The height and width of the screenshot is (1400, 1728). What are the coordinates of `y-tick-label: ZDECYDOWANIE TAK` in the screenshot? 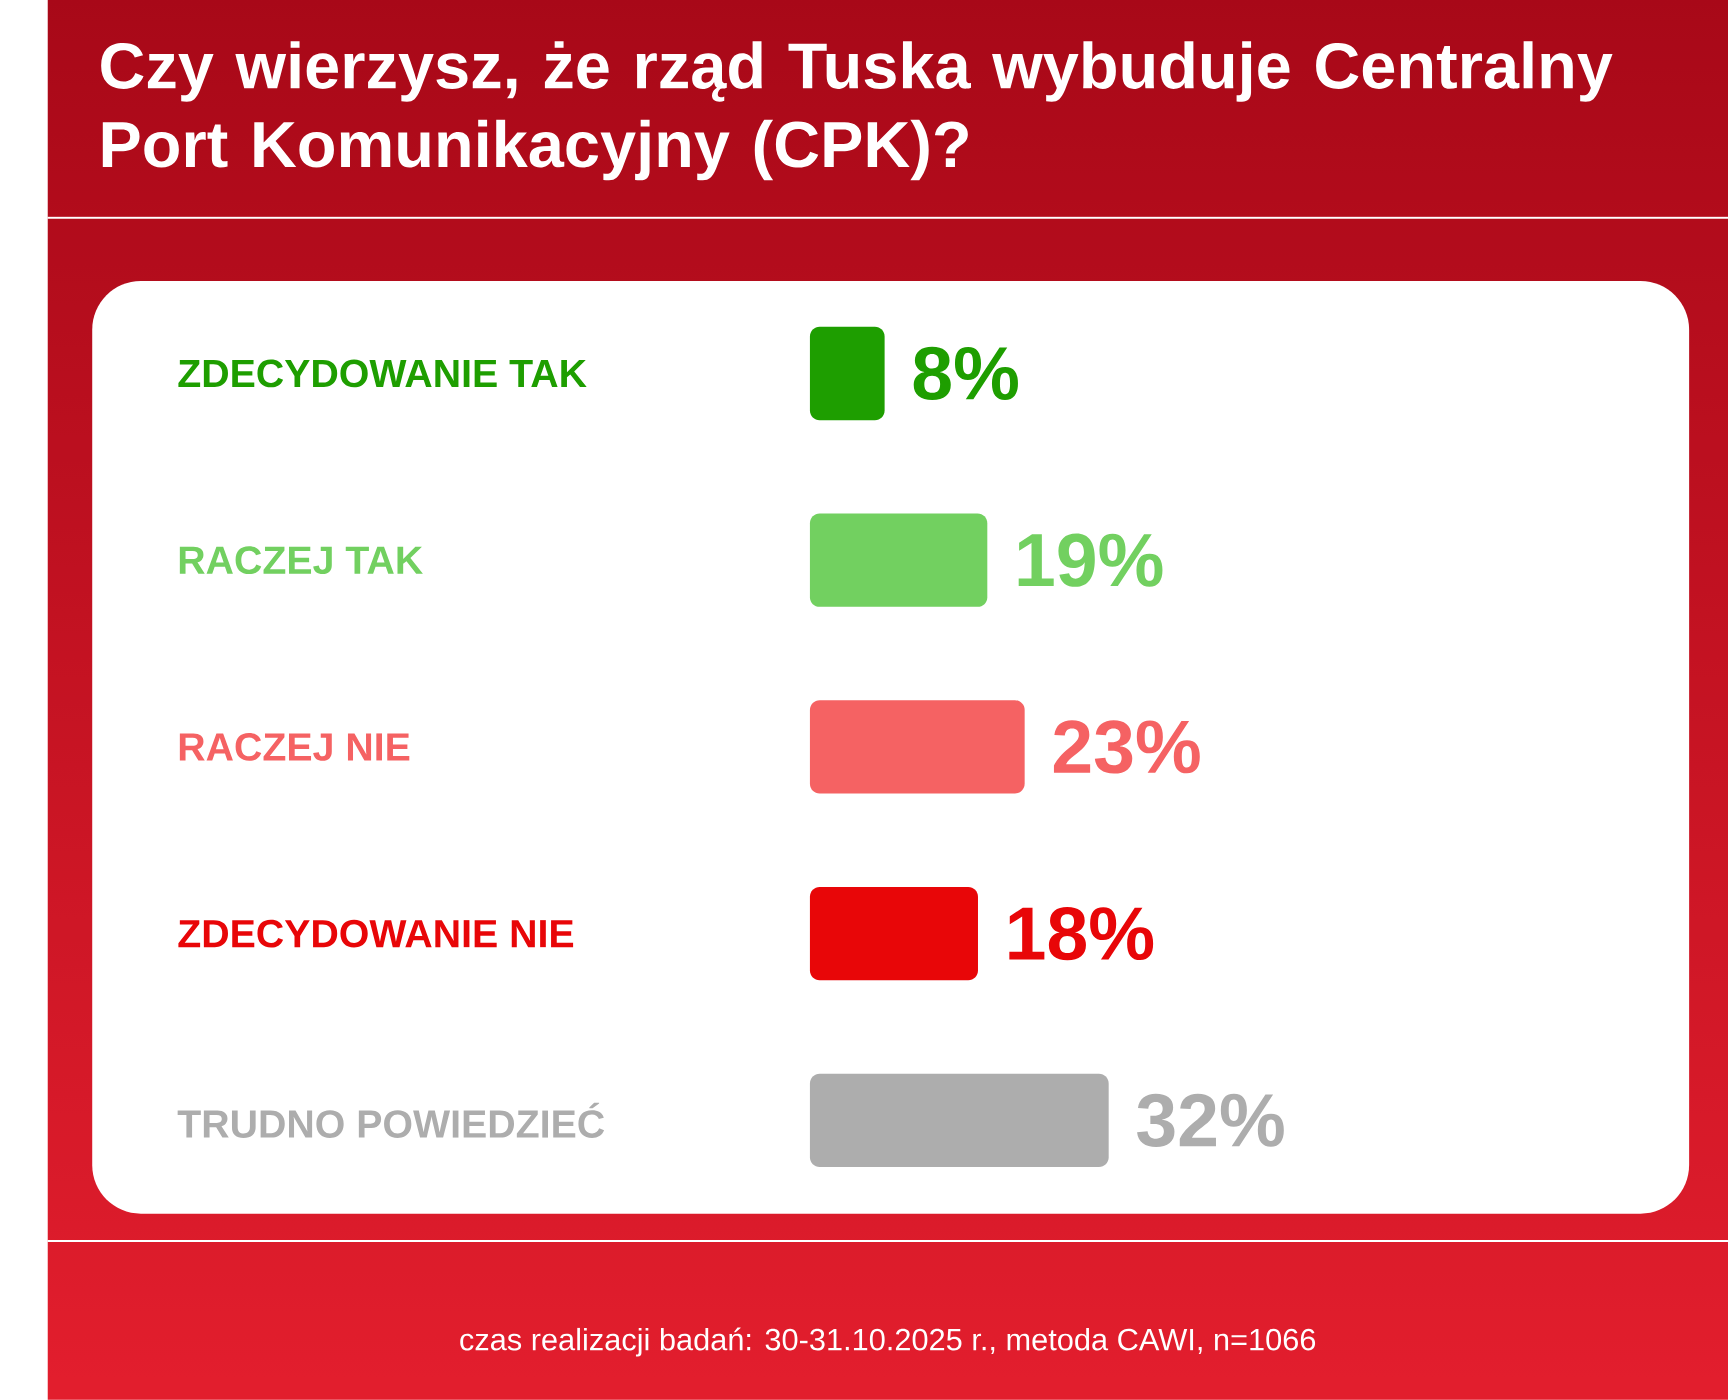 It's located at (382, 373).